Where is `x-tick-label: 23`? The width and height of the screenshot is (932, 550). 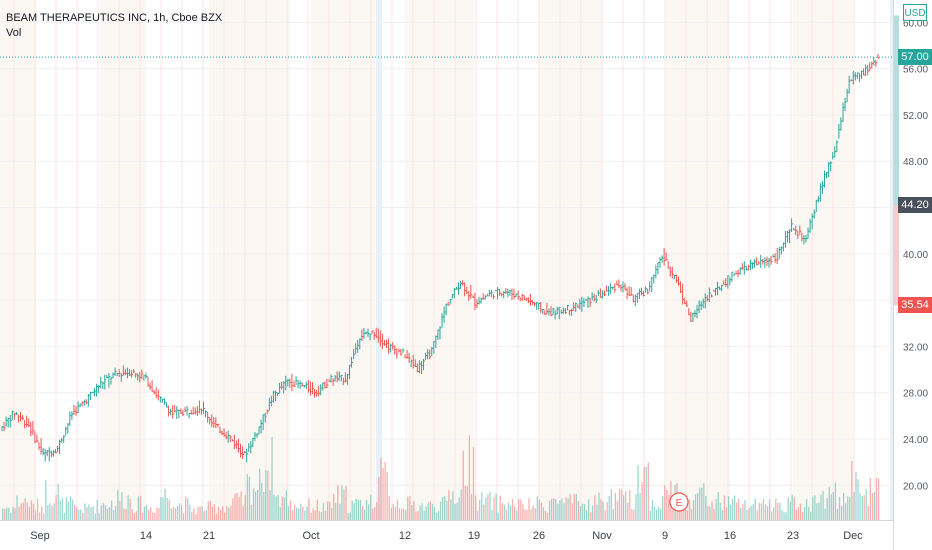
x-tick-label: 23 is located at coordinates (793, 536).